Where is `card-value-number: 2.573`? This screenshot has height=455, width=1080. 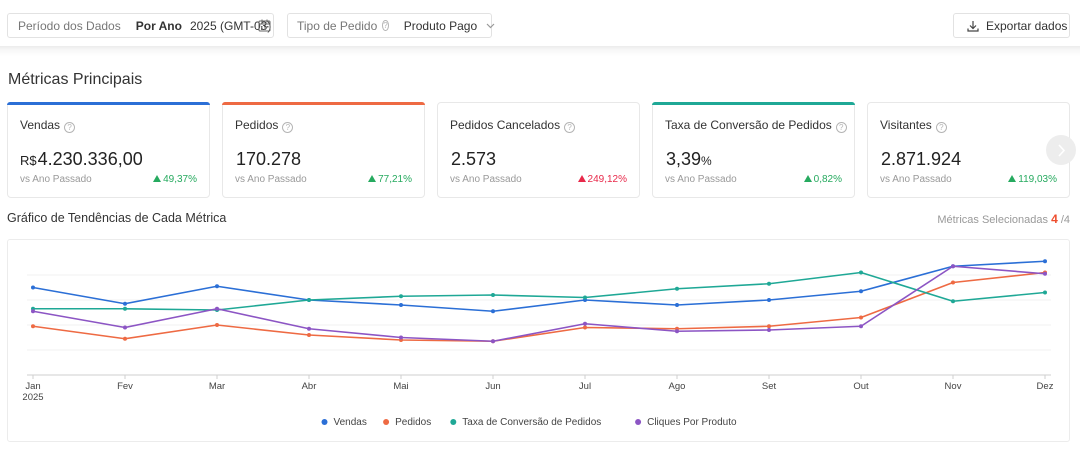 card-value-number: 2.573 is located at coordinates (474, 159).